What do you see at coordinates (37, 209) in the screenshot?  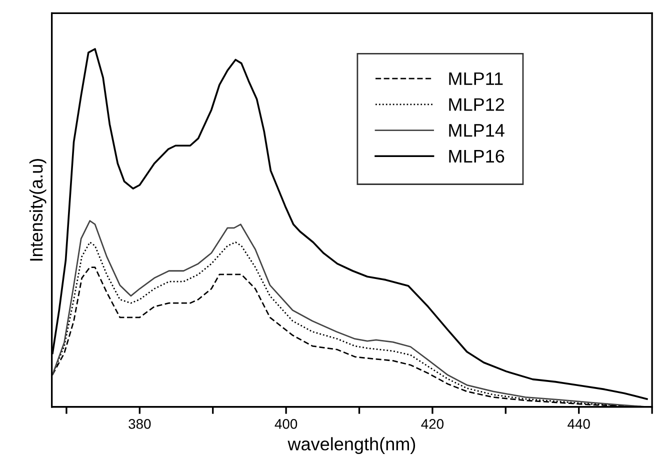 I see `y-axis-title: Intensity(a.u)` at bounding box center [37, 209].